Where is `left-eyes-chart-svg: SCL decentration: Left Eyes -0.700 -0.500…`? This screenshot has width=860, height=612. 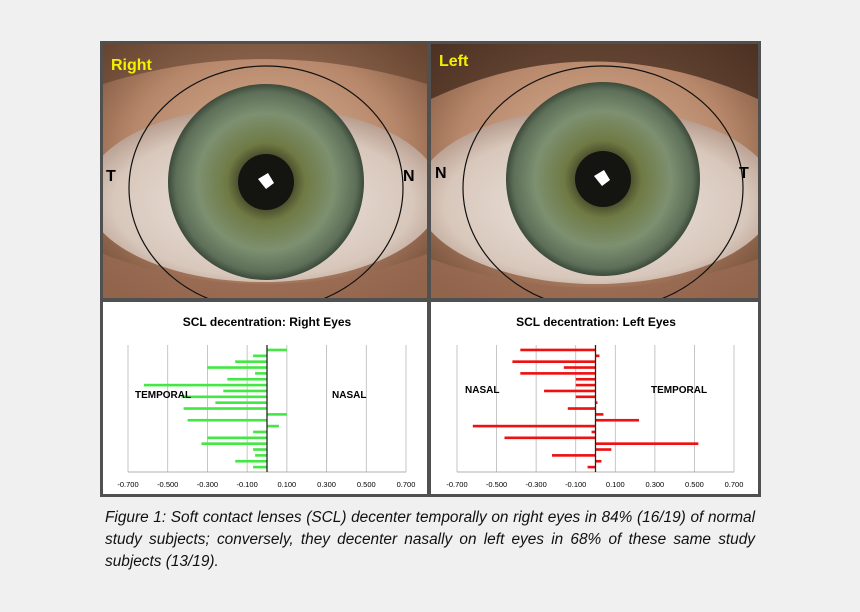 left-eyes-chart-svg: SCL decentration: Left Eyes -0.700 -0.500… is located at coordinates (595, 402).